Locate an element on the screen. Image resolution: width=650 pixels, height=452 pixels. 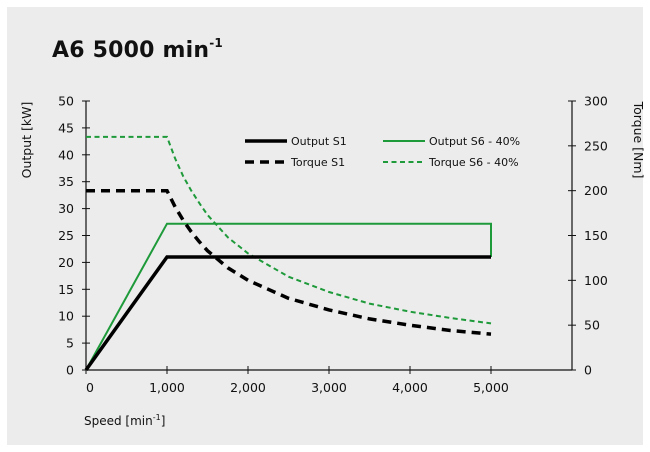
x-tick-label: 1,000 is located at coordinates (167, 387).